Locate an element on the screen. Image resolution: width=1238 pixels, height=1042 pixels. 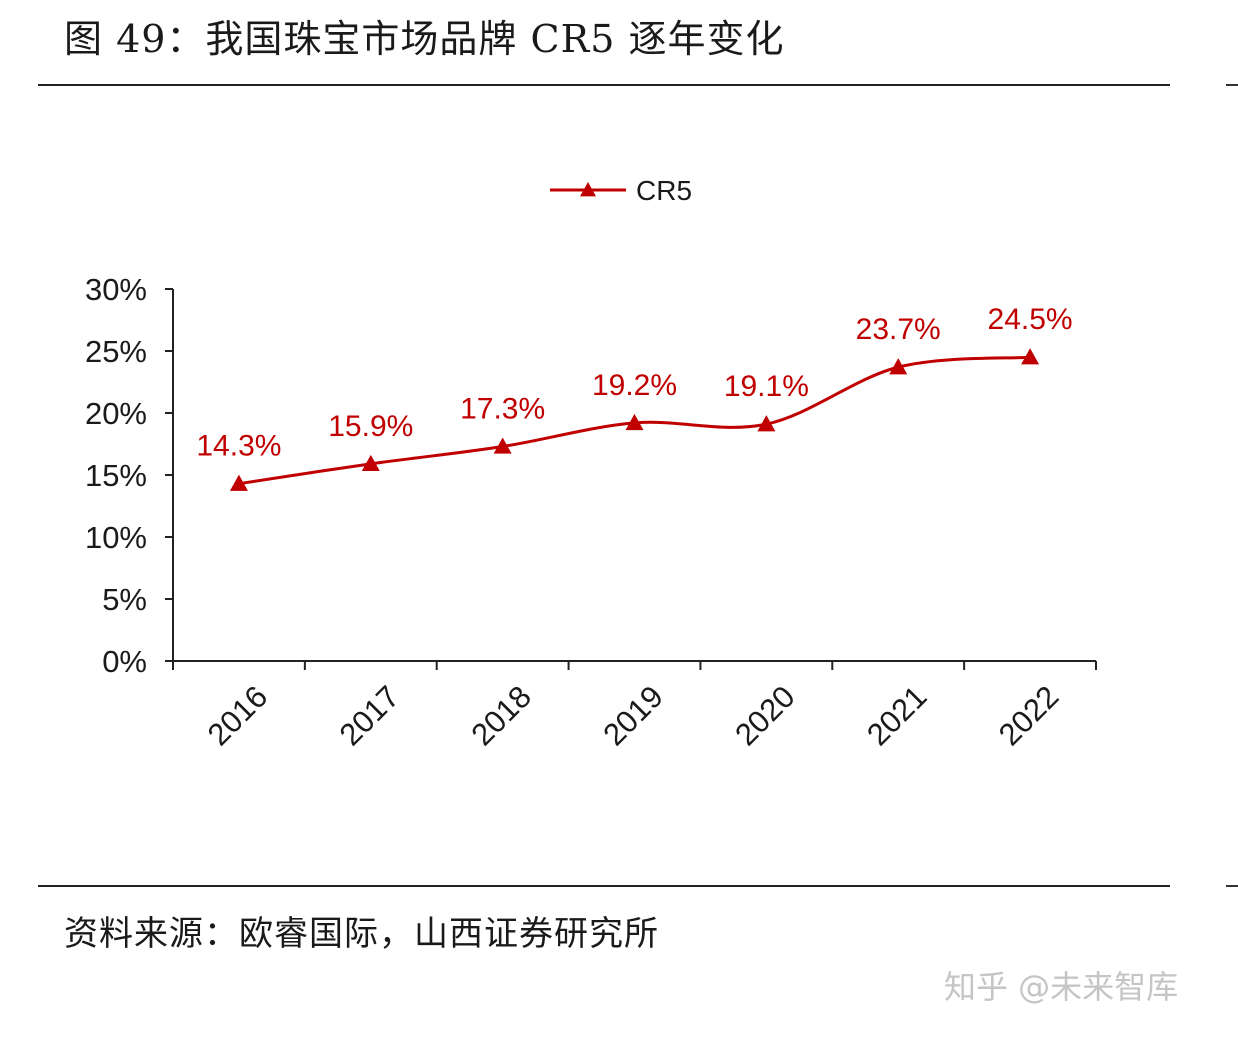
x-tick-label: 2020 is located at coordinates (765, 716).